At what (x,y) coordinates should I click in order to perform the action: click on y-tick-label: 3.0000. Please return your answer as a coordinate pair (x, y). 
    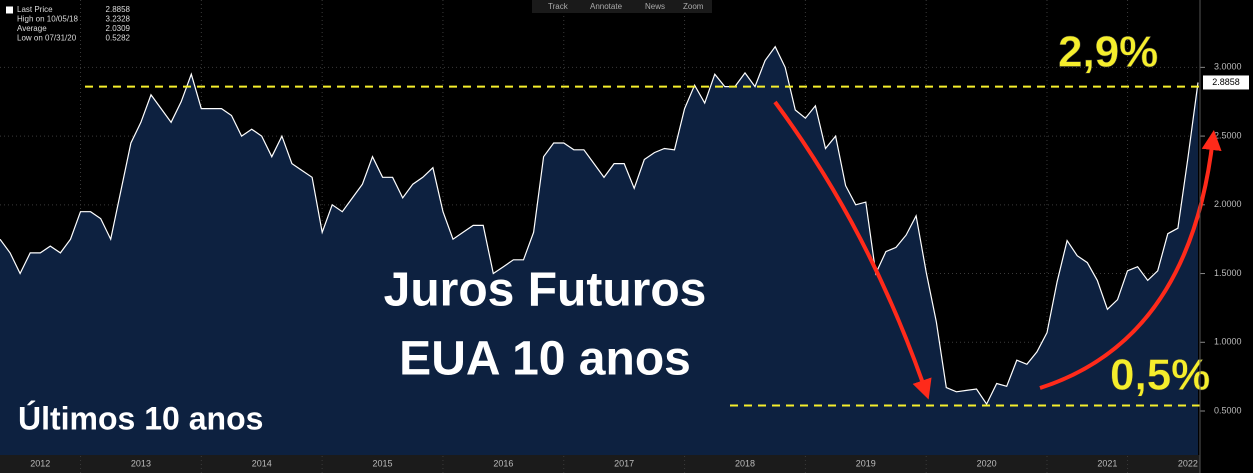
    Looking at the image, I should click on (1228, 67).